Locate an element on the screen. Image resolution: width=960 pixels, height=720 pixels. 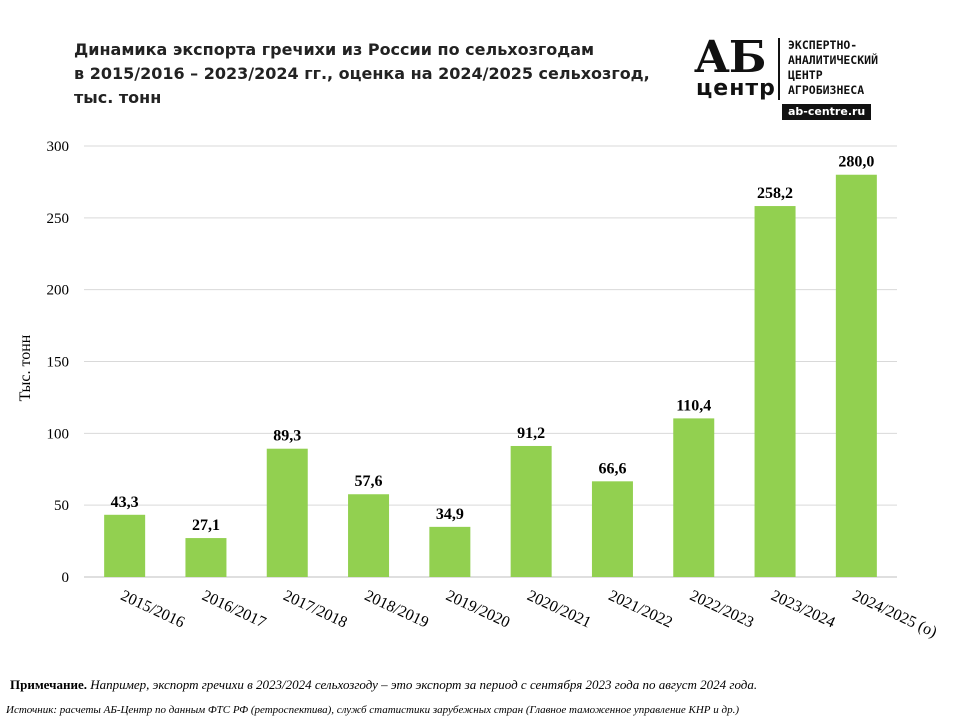
bar-2022-2023 is located at coordinates (694, 497).